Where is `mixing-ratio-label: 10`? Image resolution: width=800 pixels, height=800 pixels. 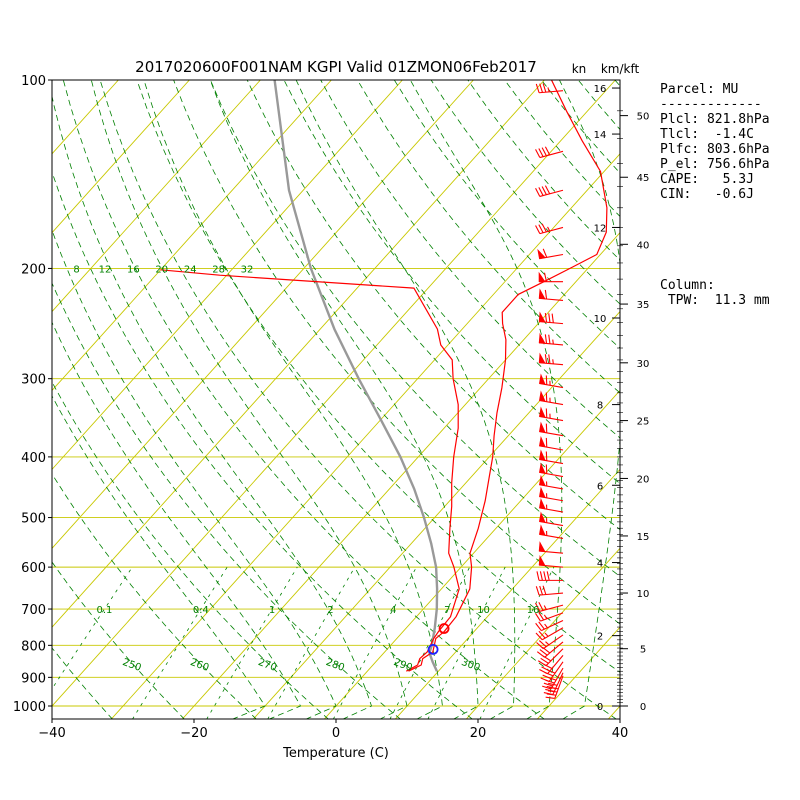
mixing-ratio-label: 10 is located at coordinates (483, 610).